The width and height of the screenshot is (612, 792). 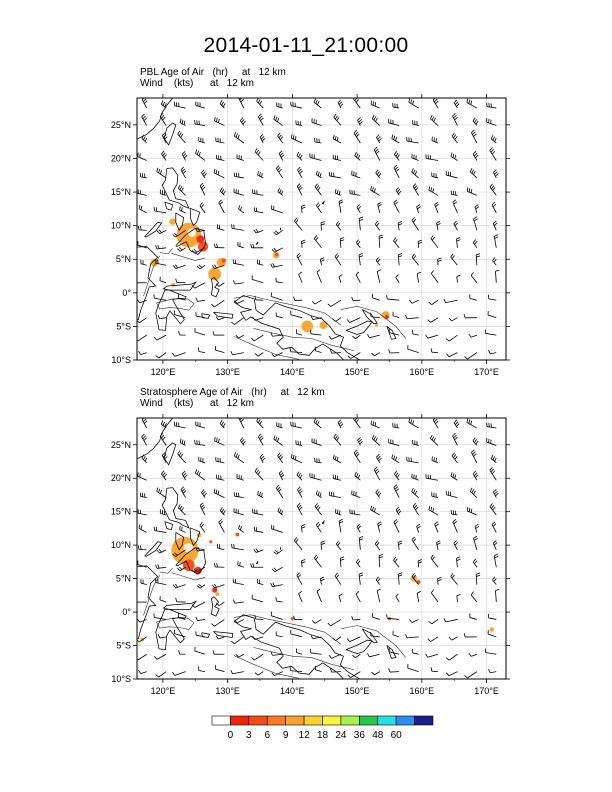 I want to click on panel2-wind-label: Wind (kts) at 12 km, so click(x=197, y=403).